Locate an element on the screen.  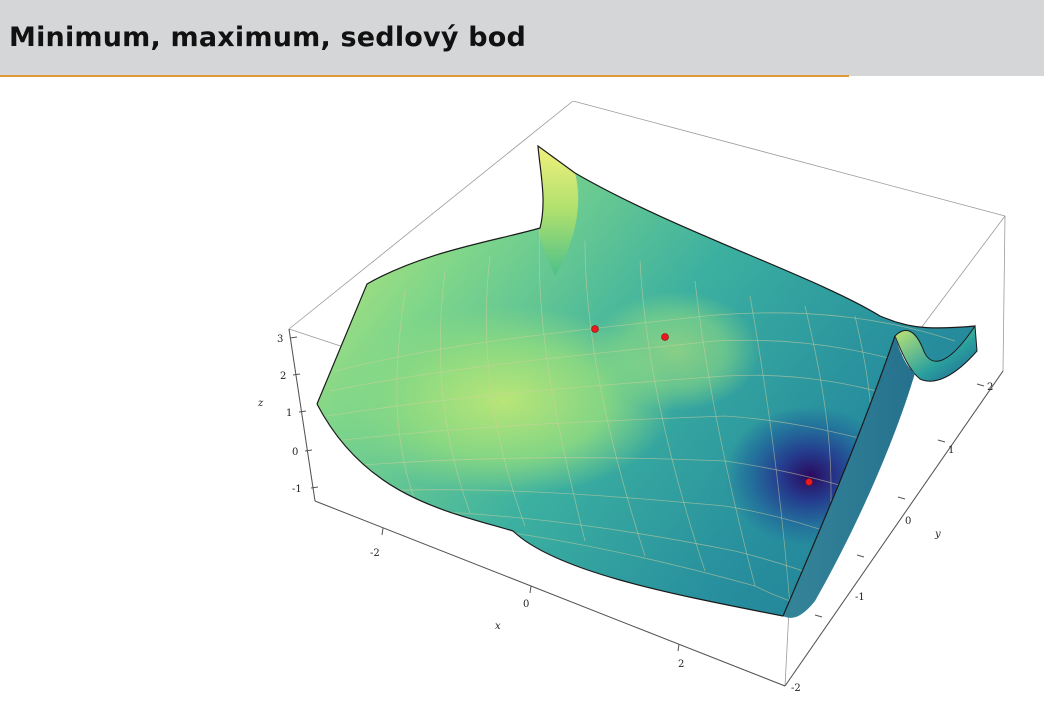
x-tick-0: 0 is located at coordinates (526, 604).